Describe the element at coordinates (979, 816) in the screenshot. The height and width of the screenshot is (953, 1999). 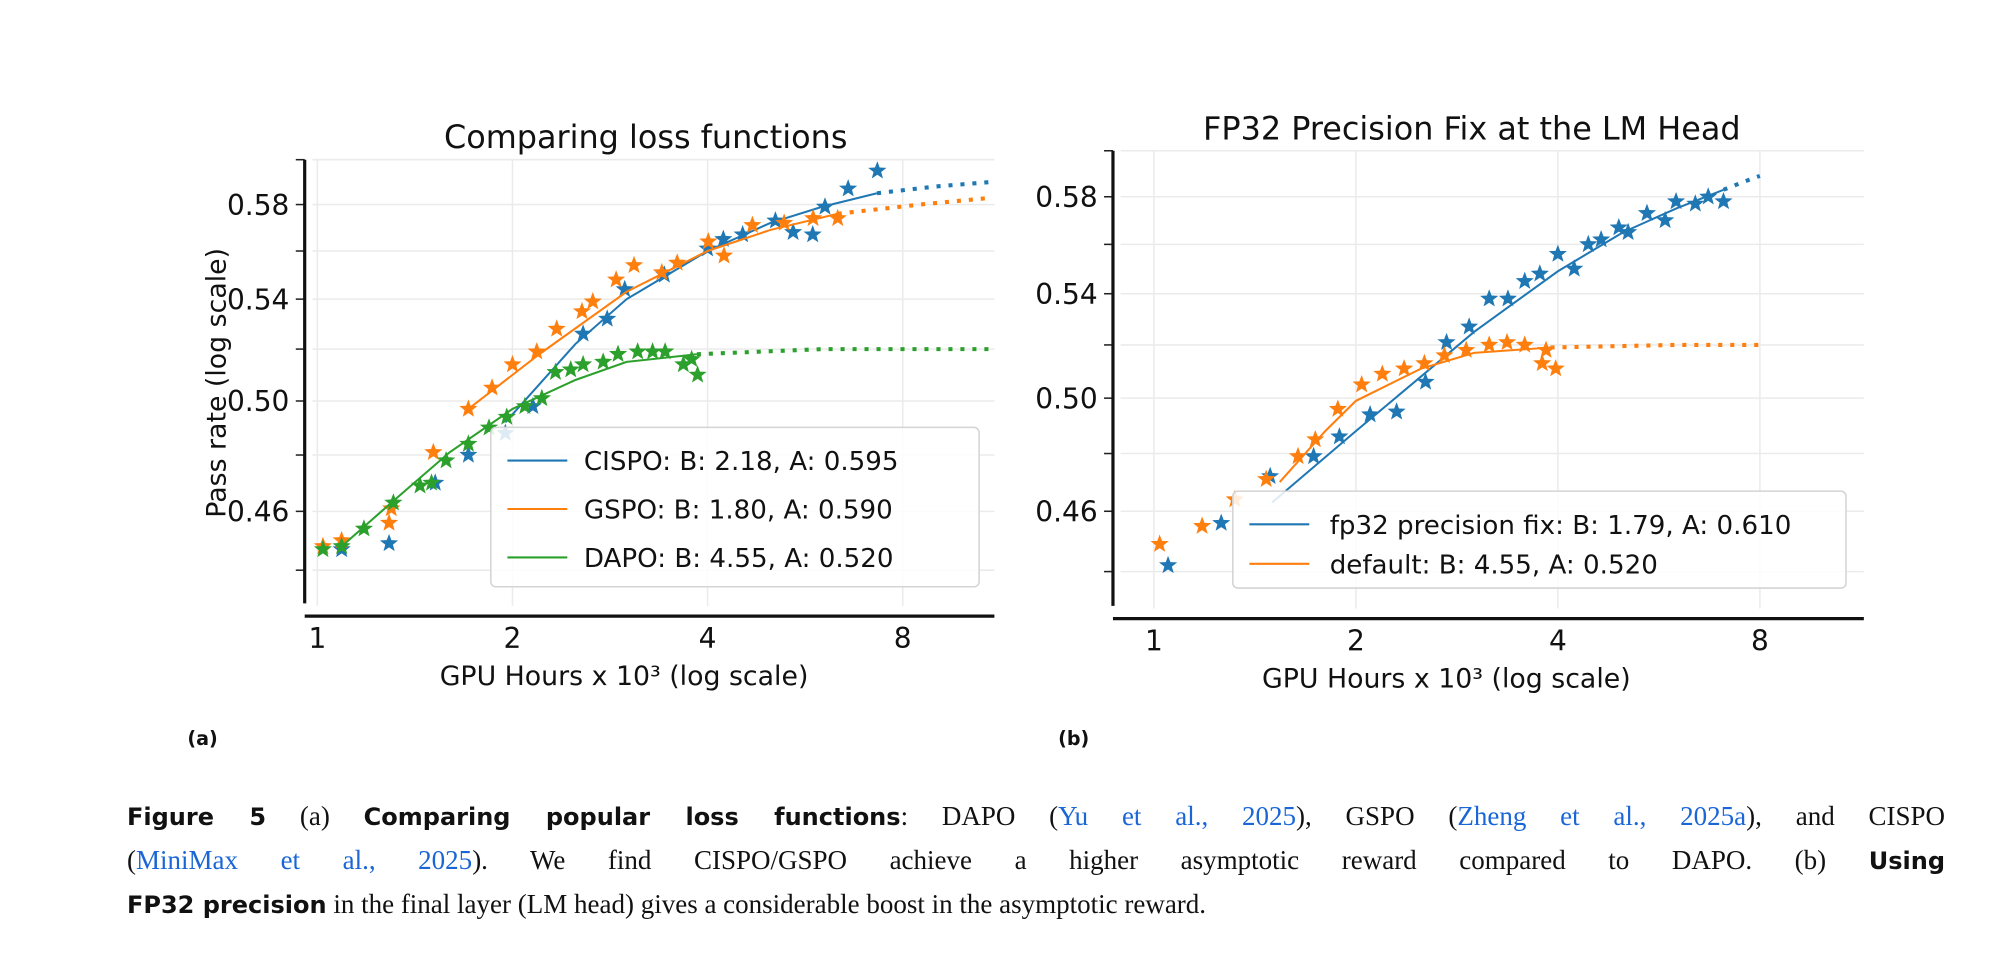
I see `caption-text: : DAPO (` at that location.